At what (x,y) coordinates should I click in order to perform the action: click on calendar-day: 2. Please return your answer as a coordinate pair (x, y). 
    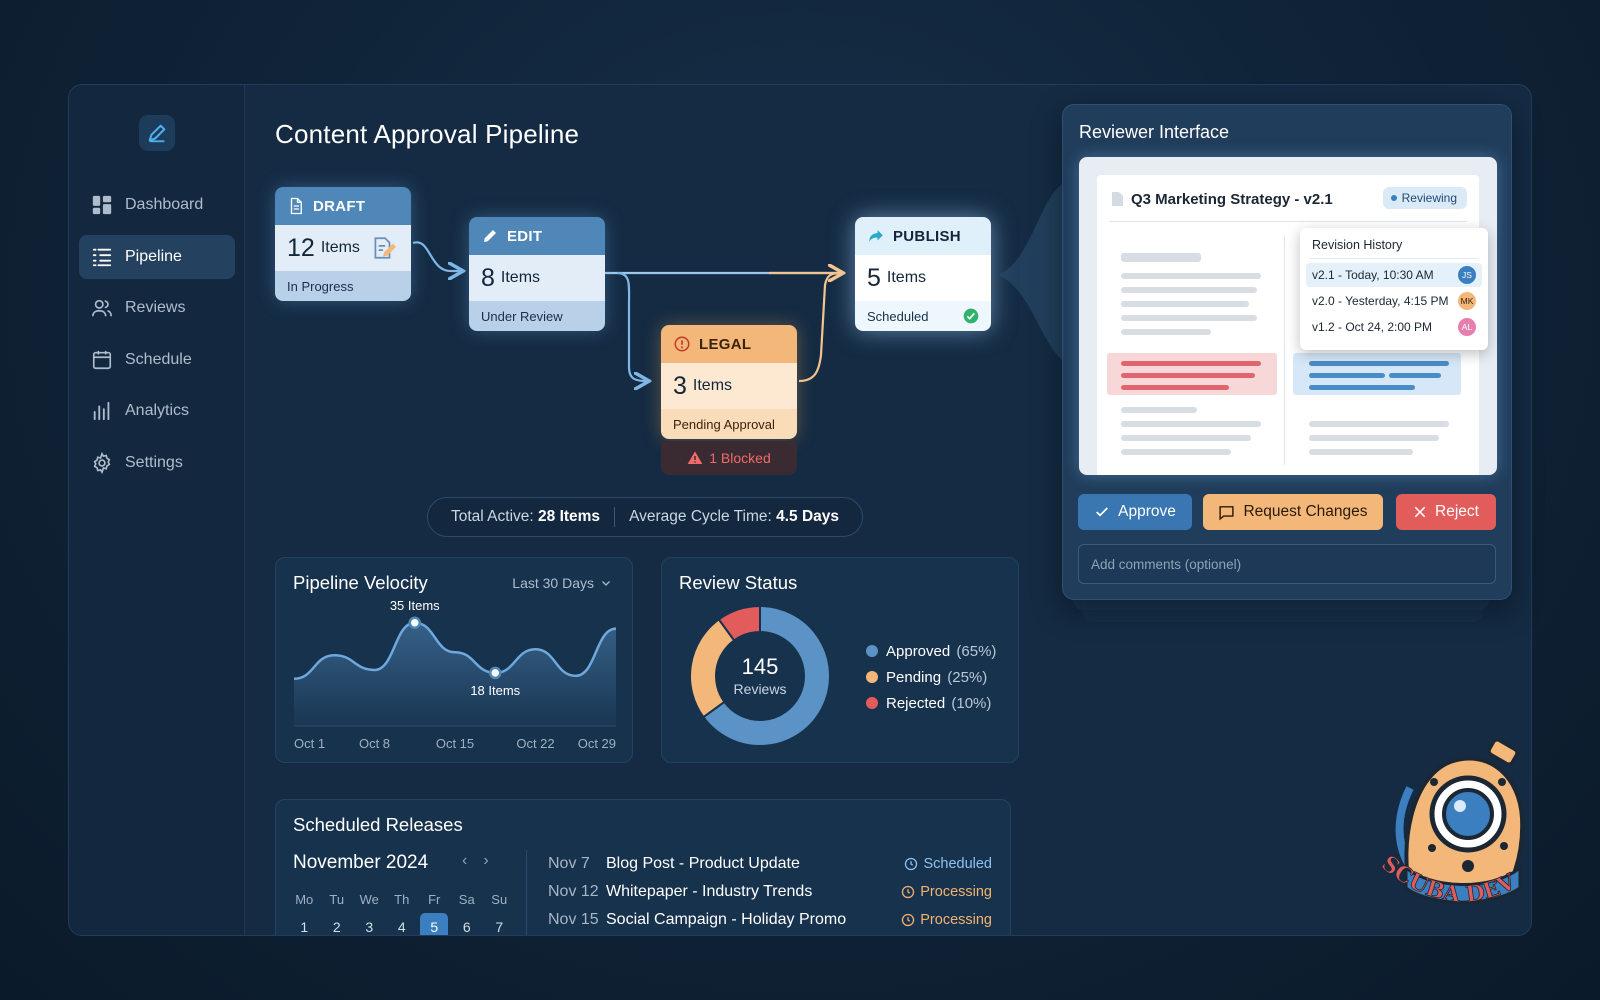
    Looking at the image, I should click on (336, 926).